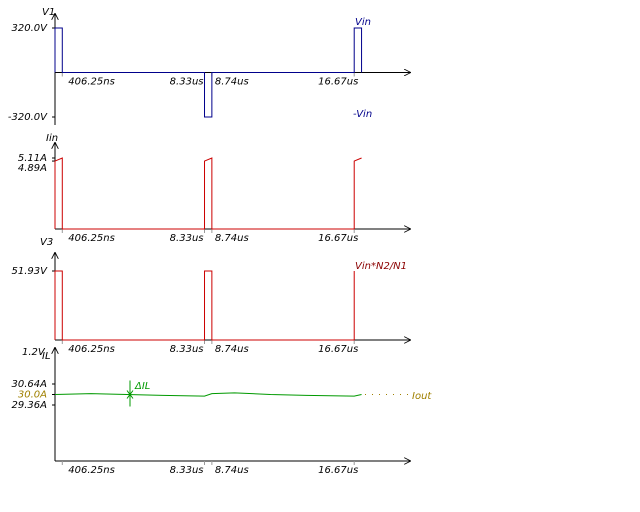 The height and width of the screenshot is (512, 640). What do you see at coordinates (363, 22) in the screenshot?
I see `annotation: Vin` at bounding box center [363, 22].